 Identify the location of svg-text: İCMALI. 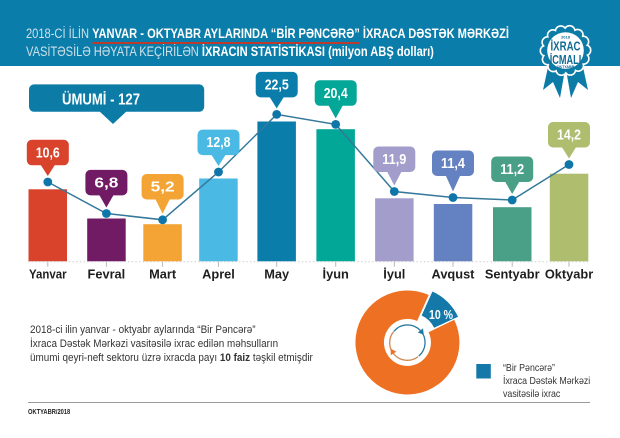
(566, 59).